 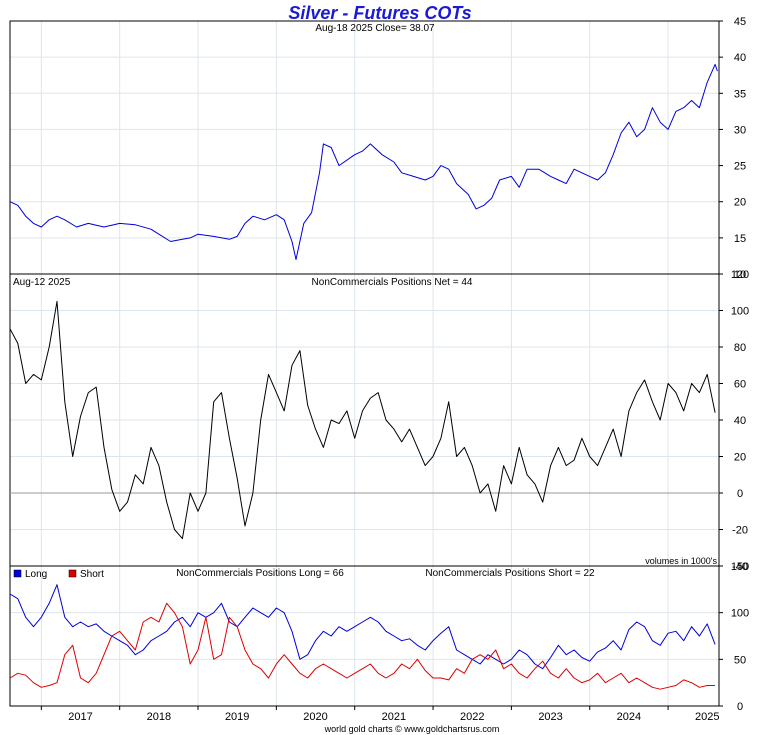 I want to click on legend: Long Short, so click(x=58, y=574).